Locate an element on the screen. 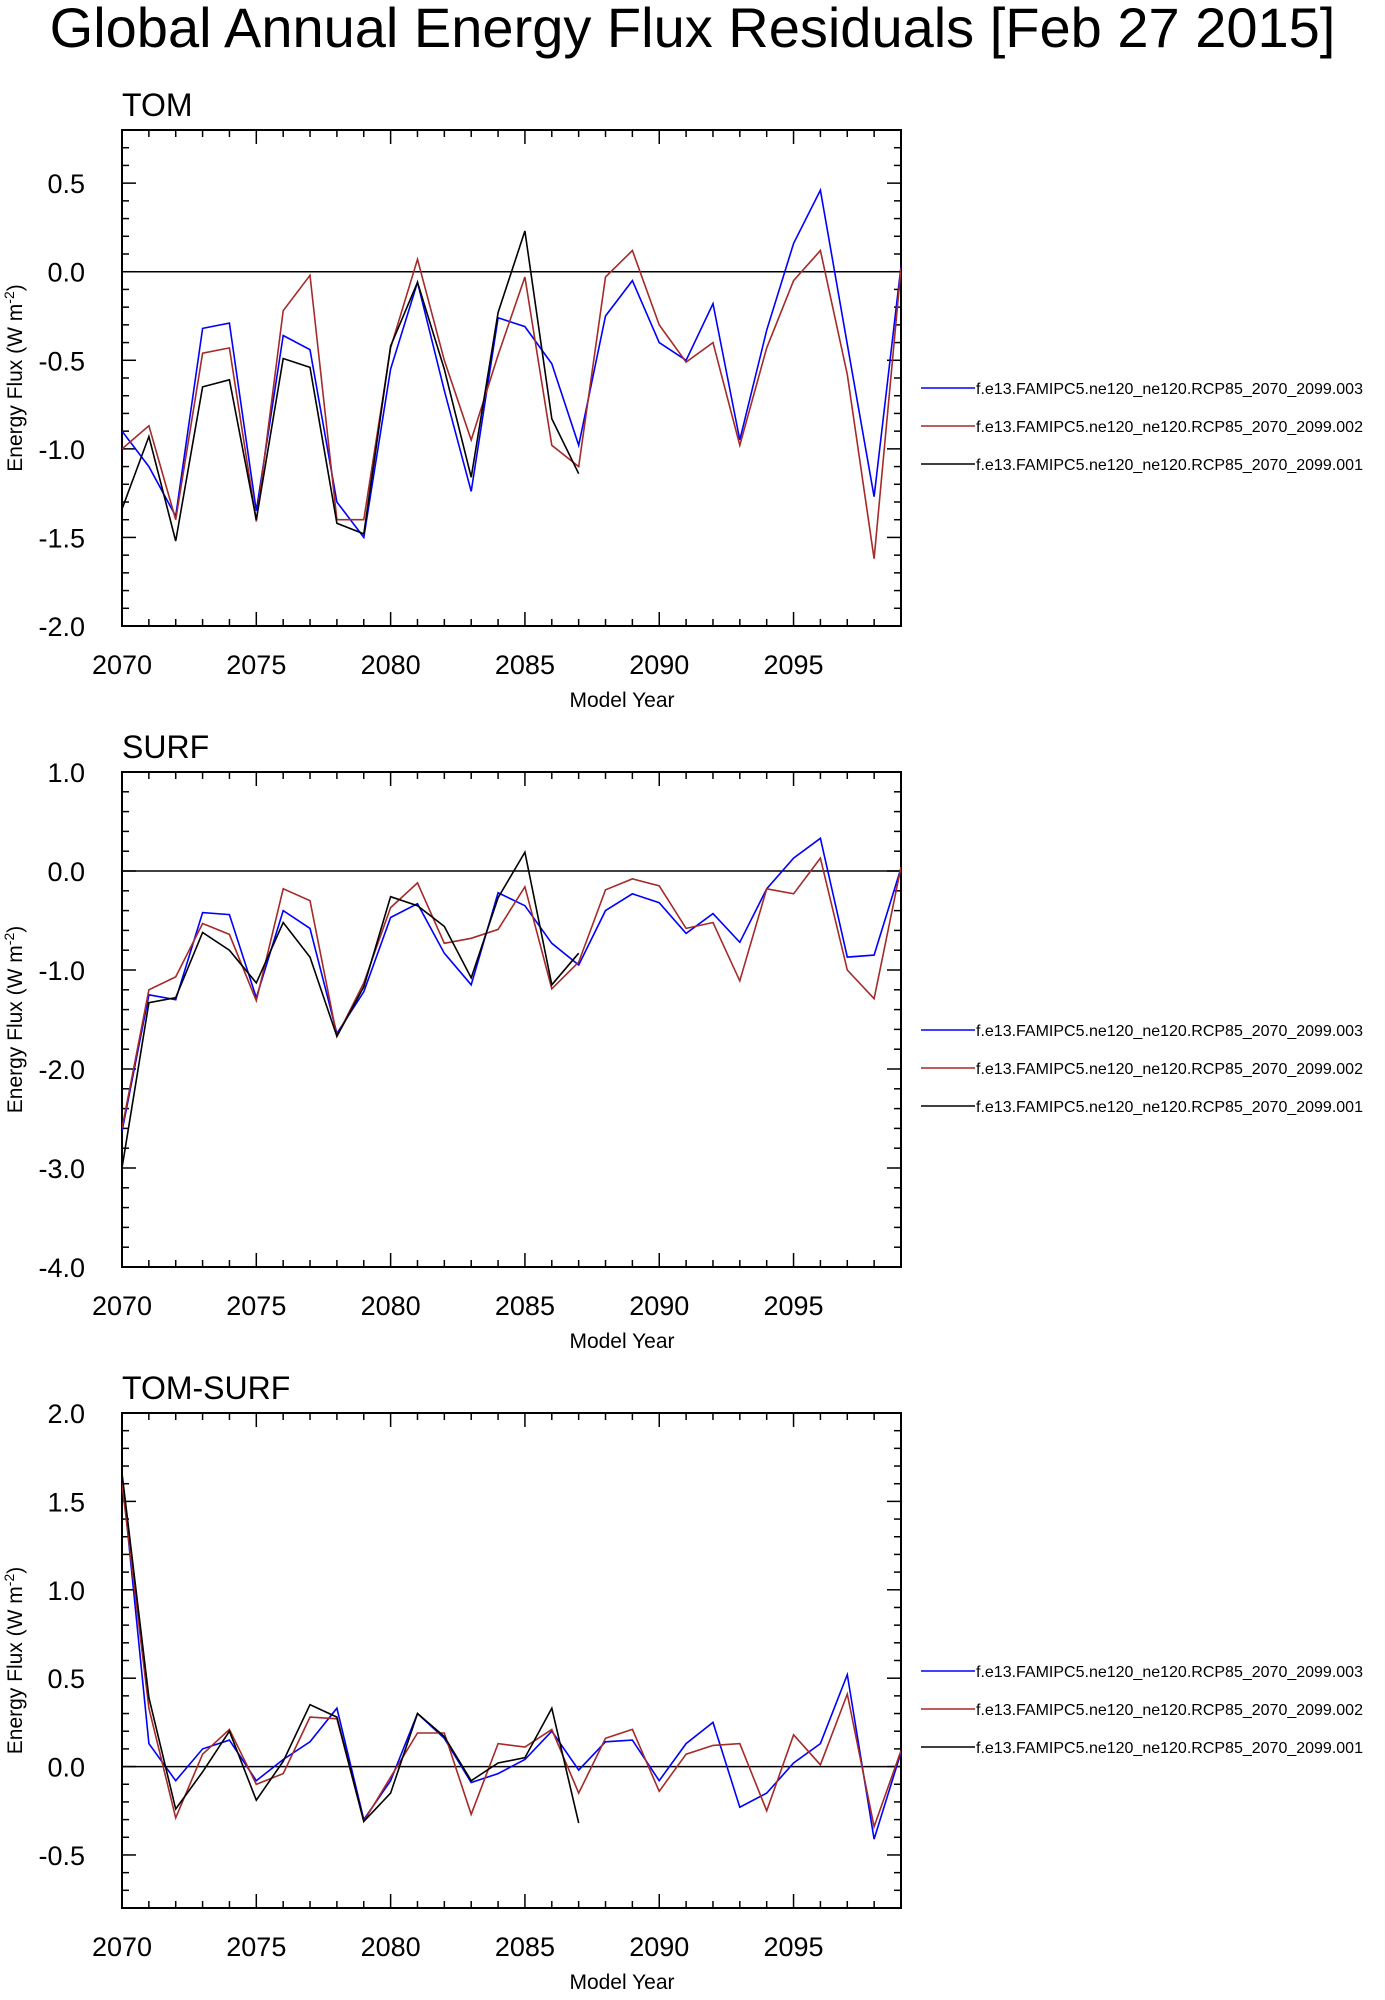  panel-title: SURF is located at coordinates (165, 747).